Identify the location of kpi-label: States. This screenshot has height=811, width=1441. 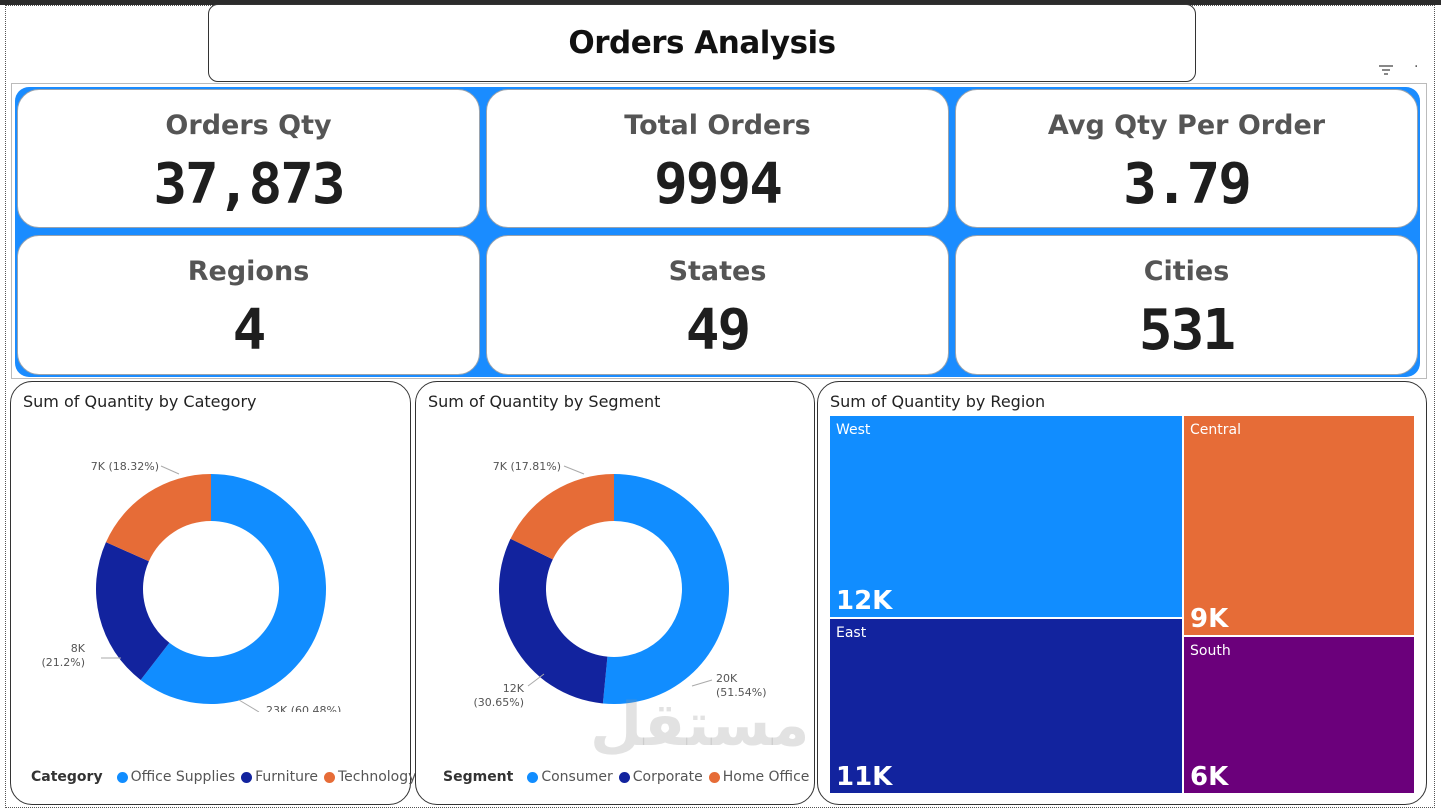
(717, 271).